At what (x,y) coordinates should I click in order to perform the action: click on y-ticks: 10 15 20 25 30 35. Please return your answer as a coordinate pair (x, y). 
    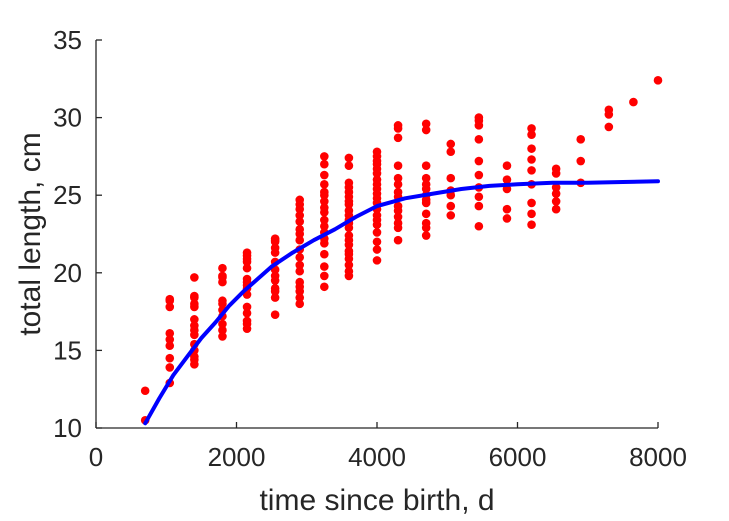
    Looking at the image, I should click on (77, 234).